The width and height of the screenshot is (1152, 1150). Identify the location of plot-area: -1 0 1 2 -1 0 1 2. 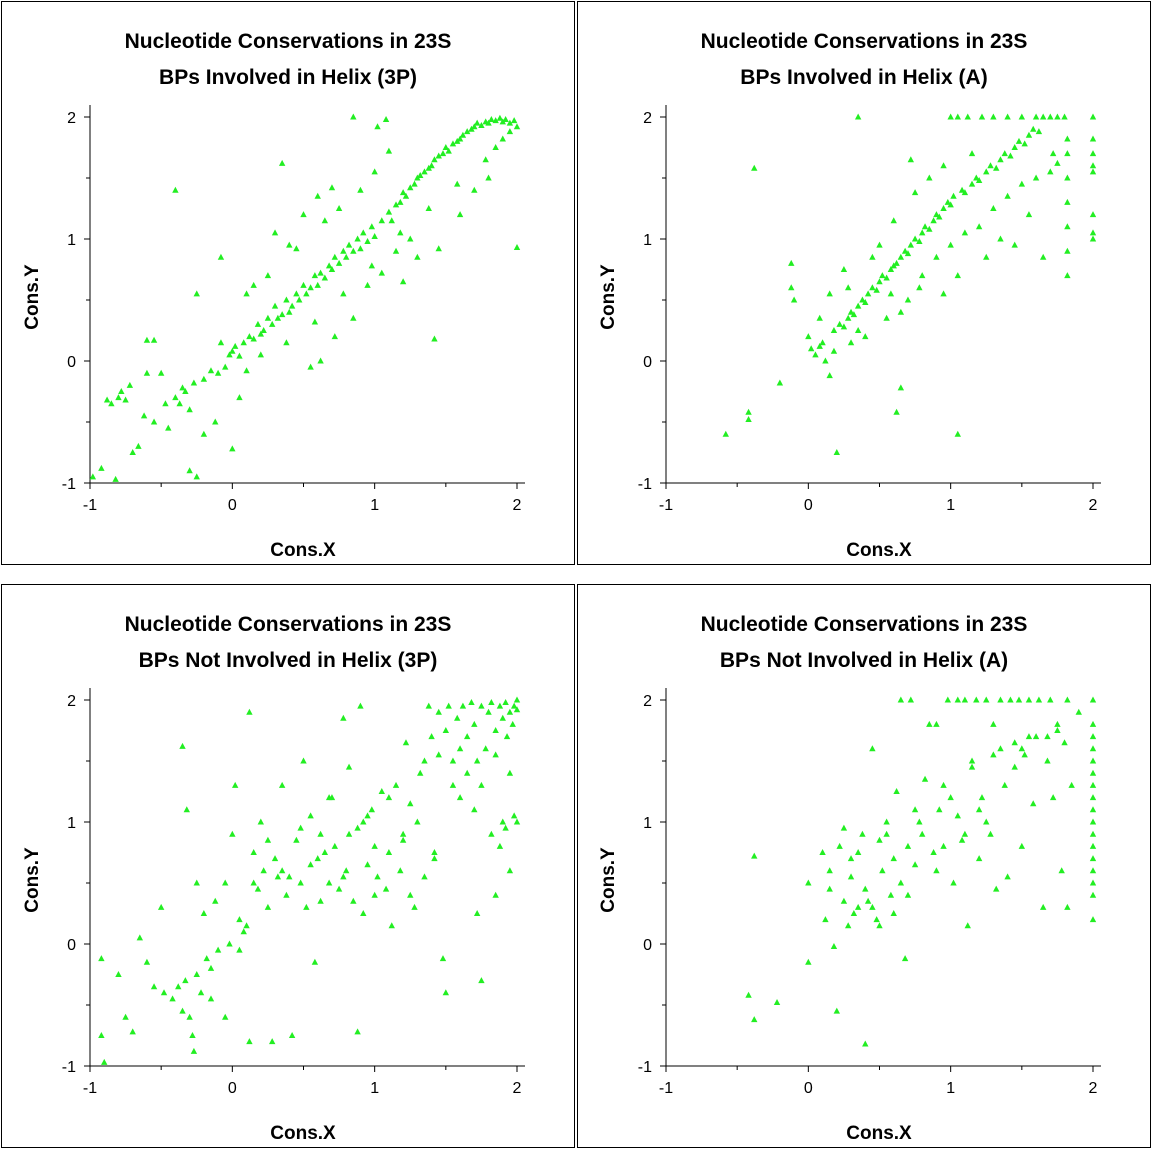
(293, 309).